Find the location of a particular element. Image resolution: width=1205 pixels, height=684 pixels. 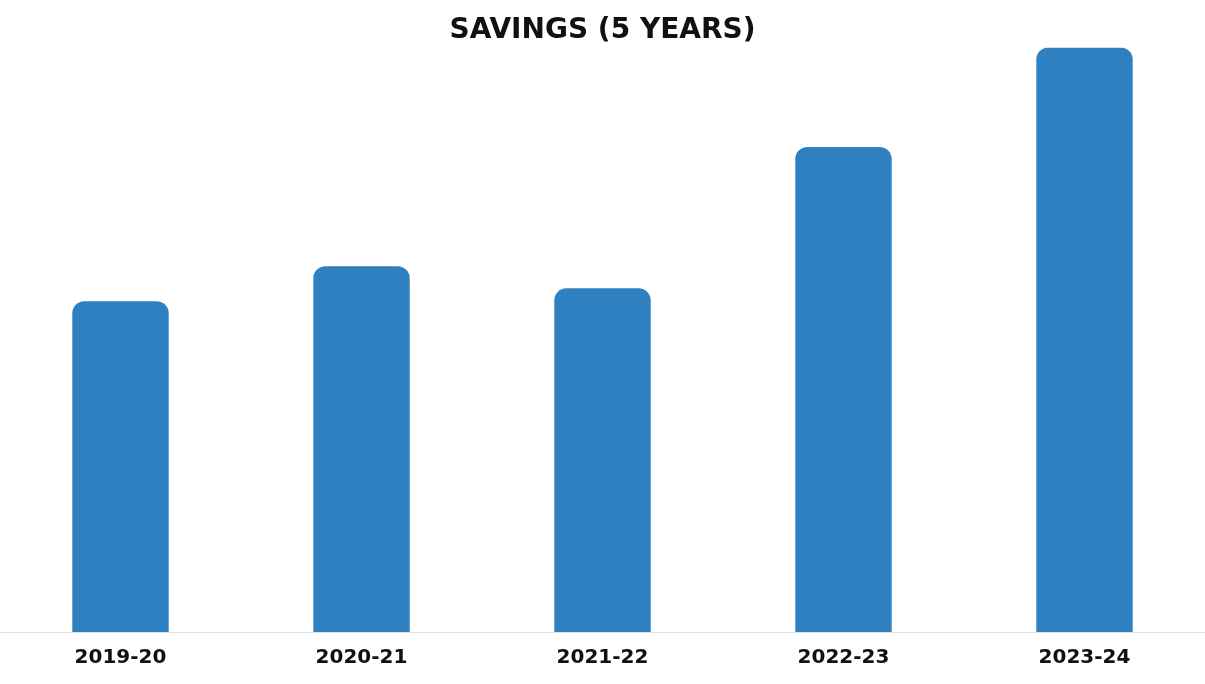

x-tick-label: 2021-22 is located at coordinates (602, 656).